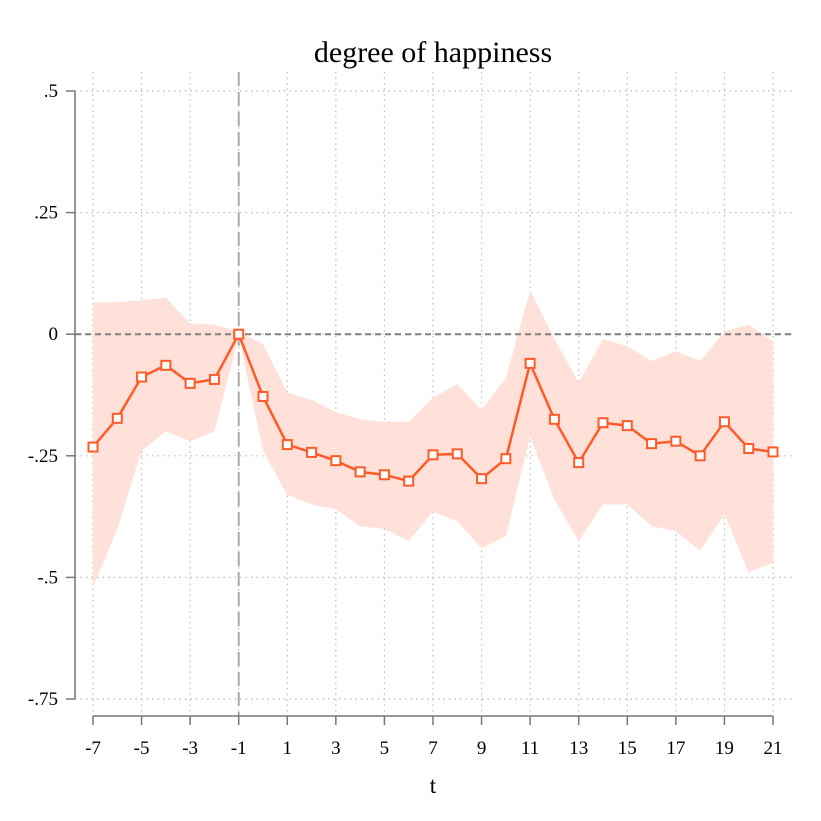 The image size is (821, 821). Describe the element at coordinates (530, 748) in the screenshot. I see `x-tick-label: 11` at that location.